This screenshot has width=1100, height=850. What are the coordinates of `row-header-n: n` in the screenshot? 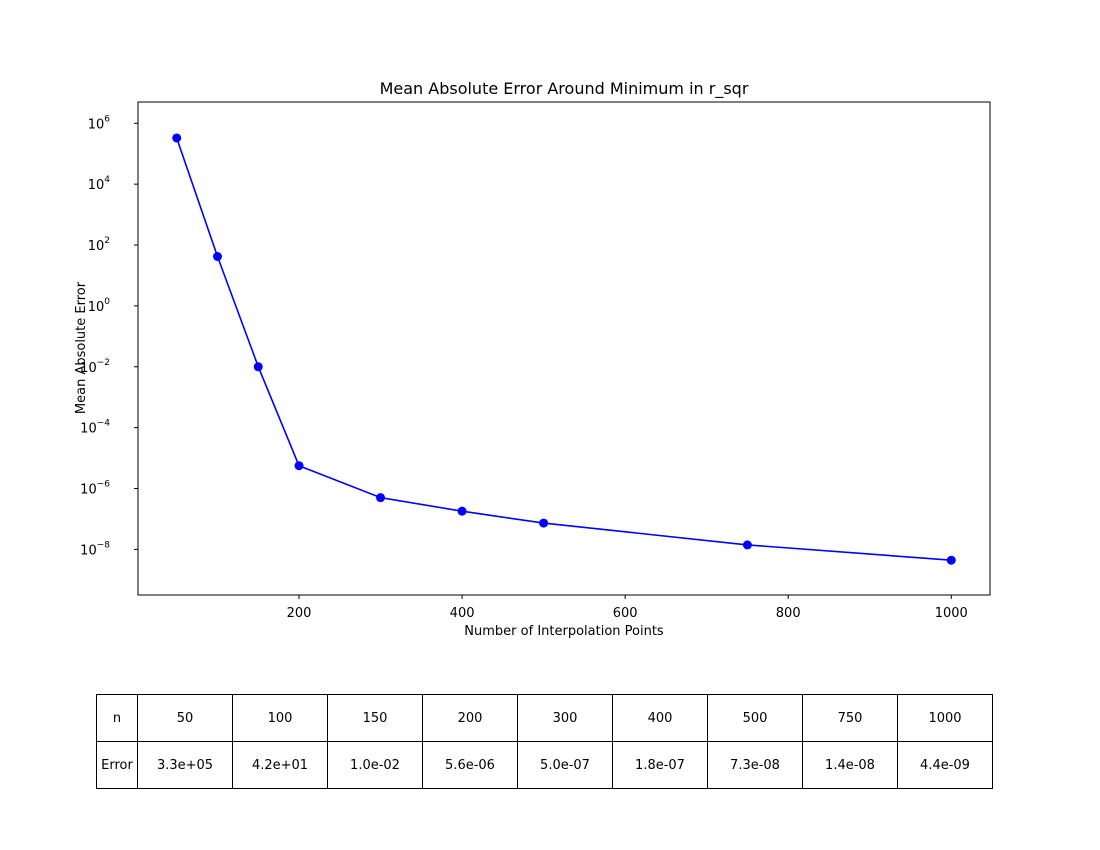 It's located at (117, 718).